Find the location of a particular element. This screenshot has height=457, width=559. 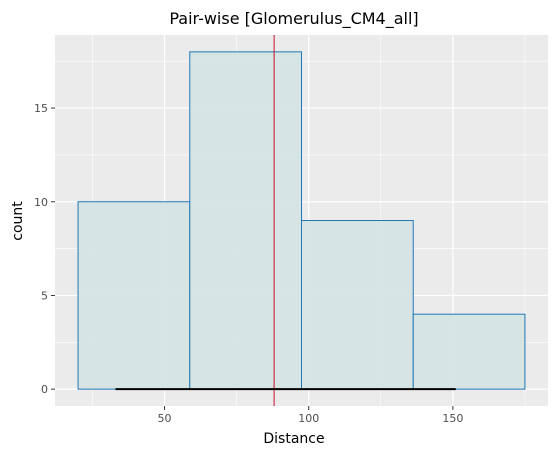

x-axis-label: Distance is located at coordinates (293, 439).